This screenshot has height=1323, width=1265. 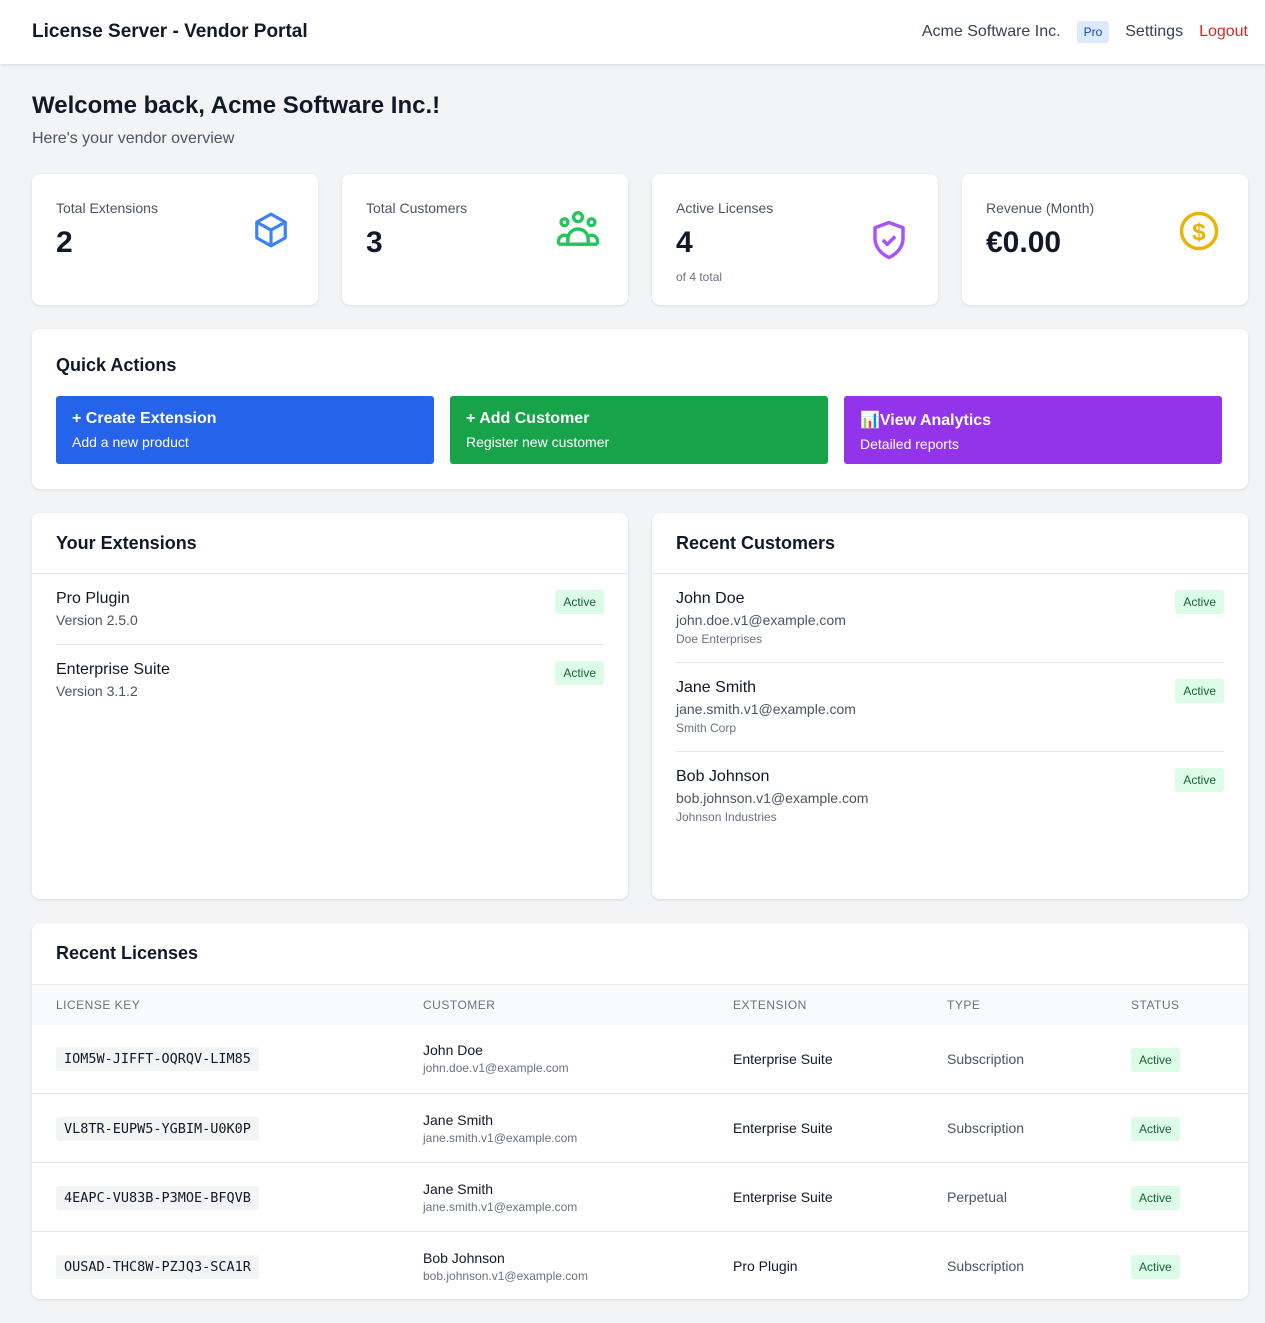 I want to click on license-key: VL8TR-EUPW5-YGBIM-U0K0P, so click(x=157, y=1128).